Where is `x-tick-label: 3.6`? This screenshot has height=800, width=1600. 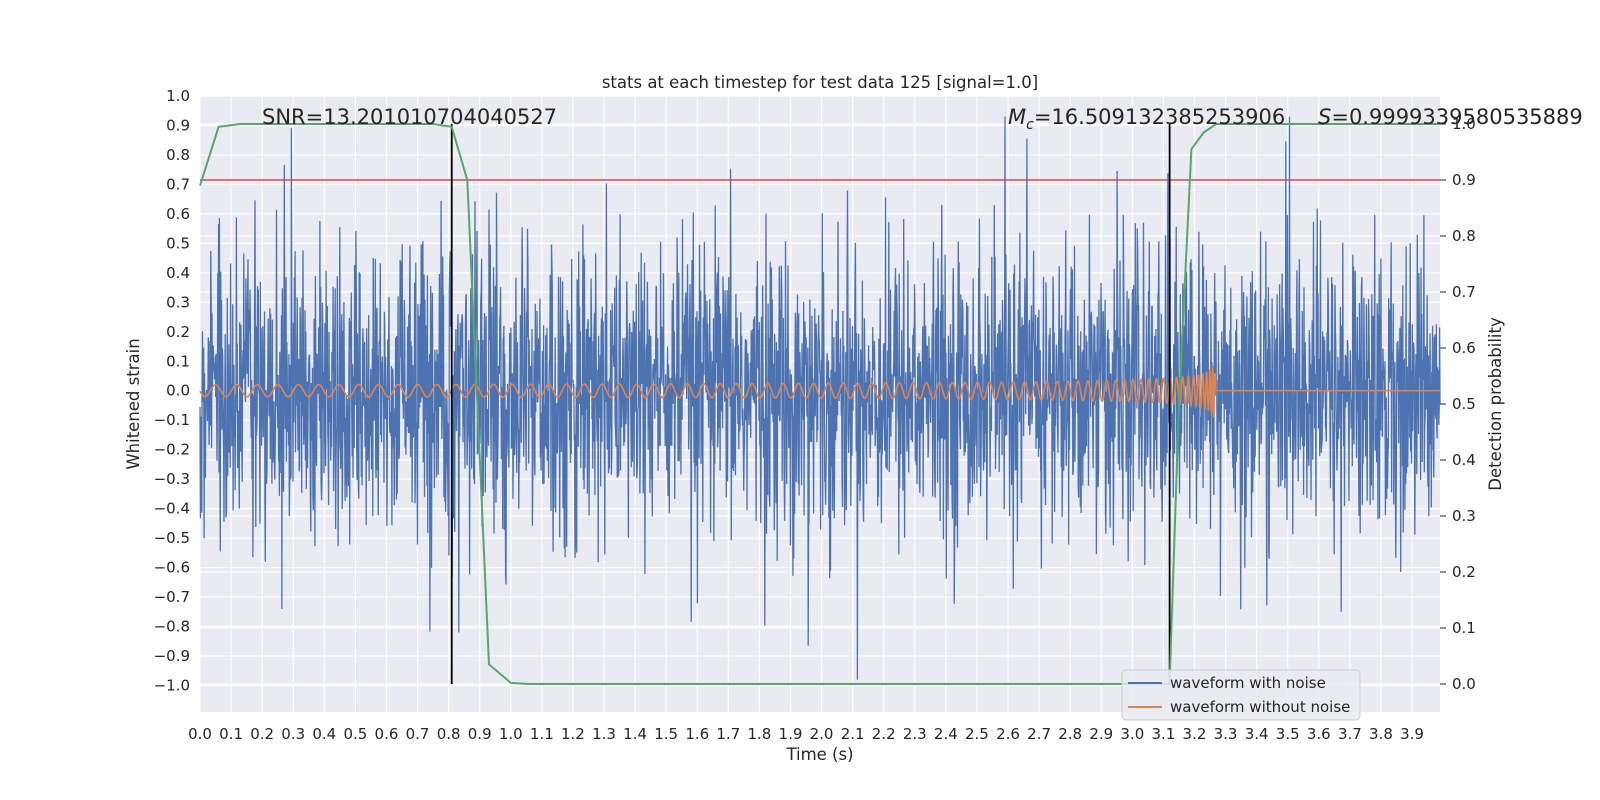
x-tick-label: 3.6 is located at coordinates (1319, 734).